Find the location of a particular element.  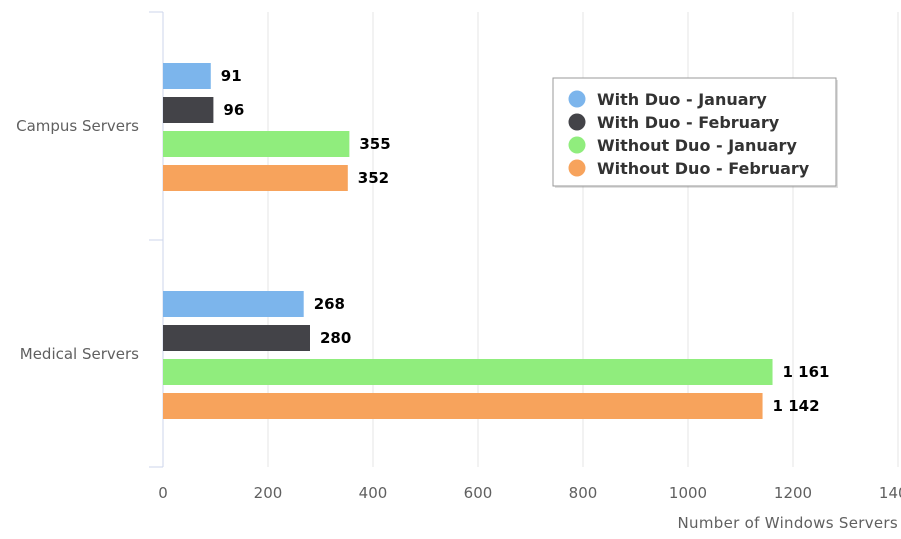

data-label: 1 142 is located at coordinates (796, 406).